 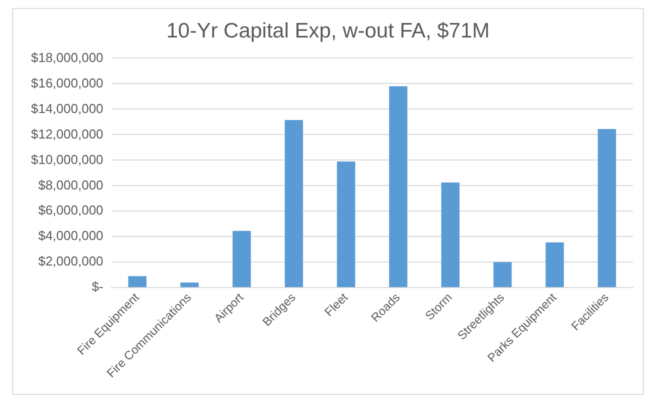 I want to click on y-tick-label: $14,000,000, so click(x=67, y=108).